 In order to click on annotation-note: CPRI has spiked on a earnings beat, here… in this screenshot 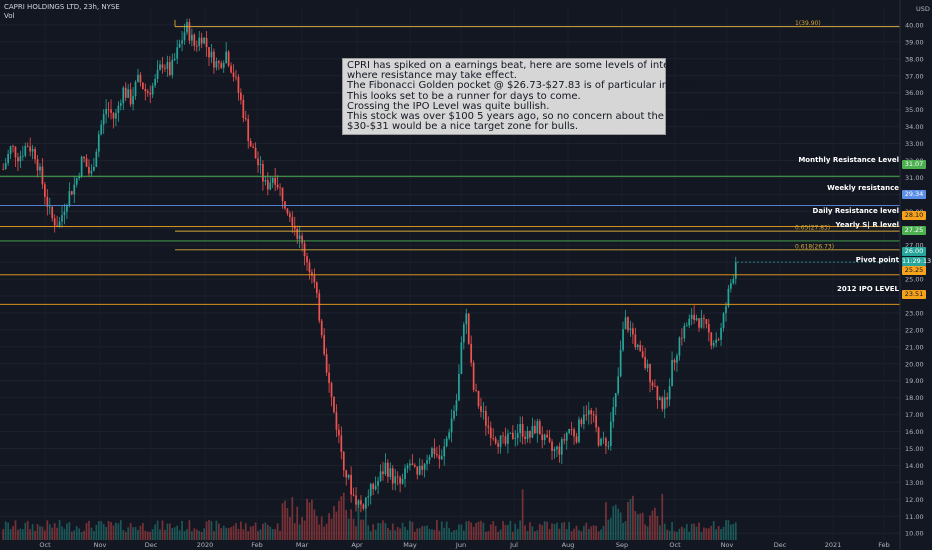, I will do `click(534, 97)`.